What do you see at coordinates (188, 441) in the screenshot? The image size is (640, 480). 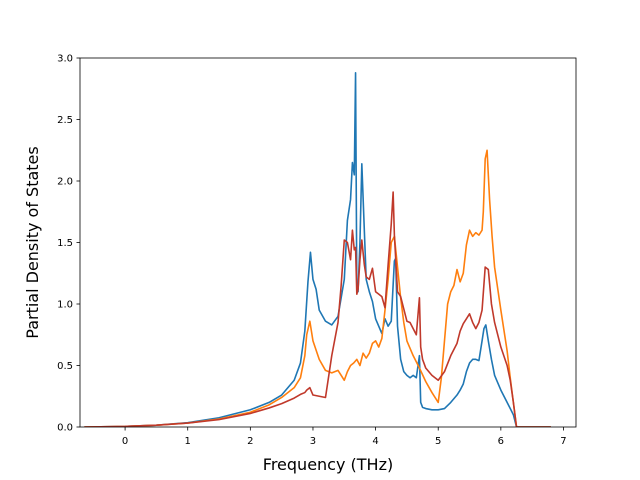 I see `x-tick-label: 1` at bounding box center [188, 441].